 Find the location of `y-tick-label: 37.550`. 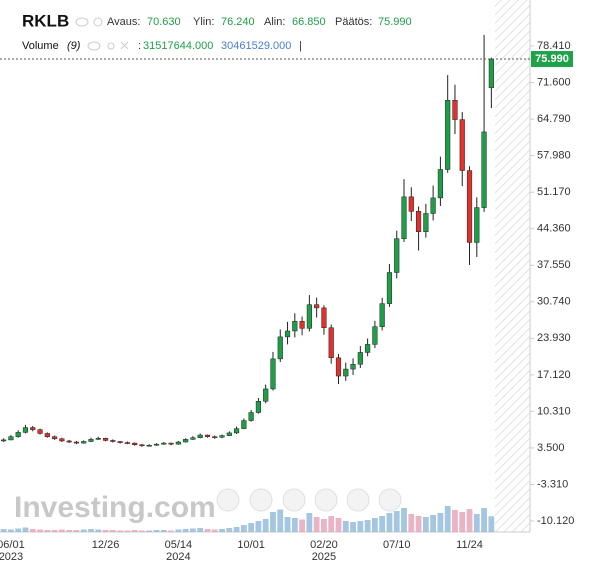

y-tick-label: 37.550 is located at coordinates (554, 265).